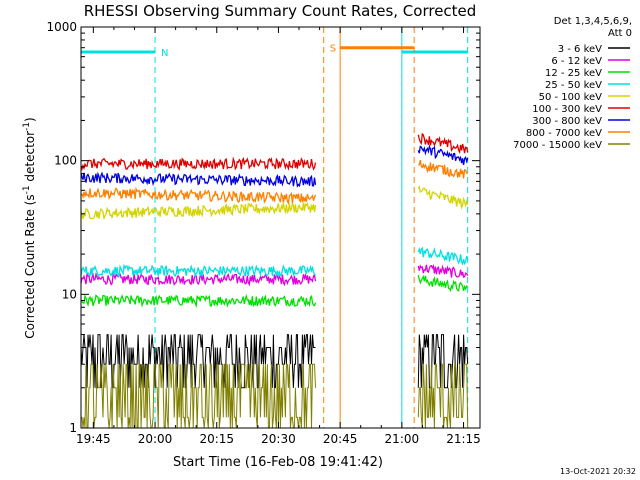 Image resolution: width=640 pixels, height=480 pixels. I want to click on y-label-prefix: Corrected Count Rate (s, so click(30, 266).